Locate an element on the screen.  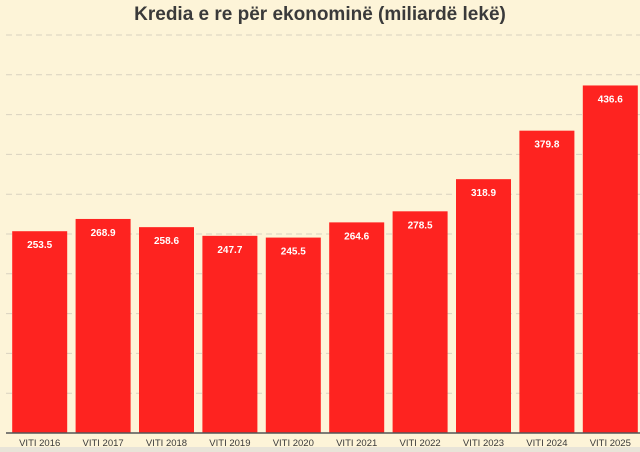
x-tick-label: VITI 2024 is located at coordinates (546, 443).